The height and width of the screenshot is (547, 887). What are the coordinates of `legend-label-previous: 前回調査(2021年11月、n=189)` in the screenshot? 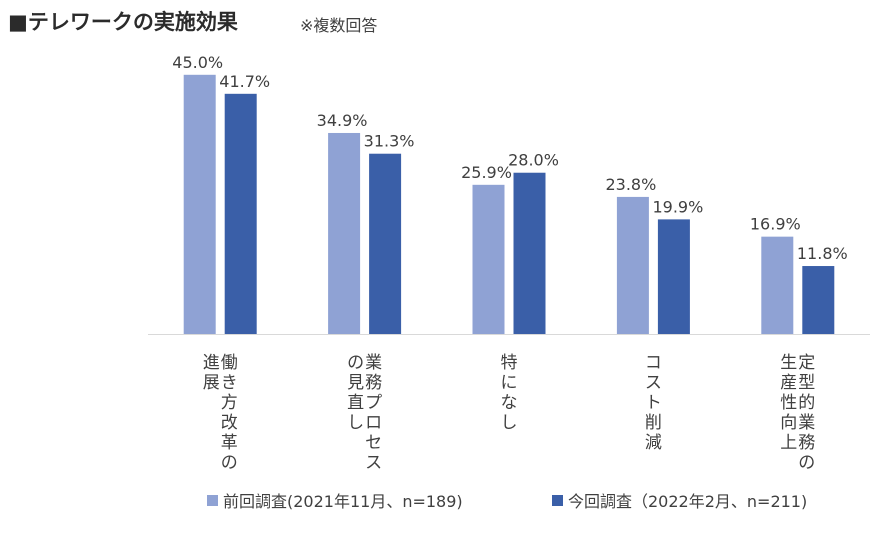 It's located at (343, 501).